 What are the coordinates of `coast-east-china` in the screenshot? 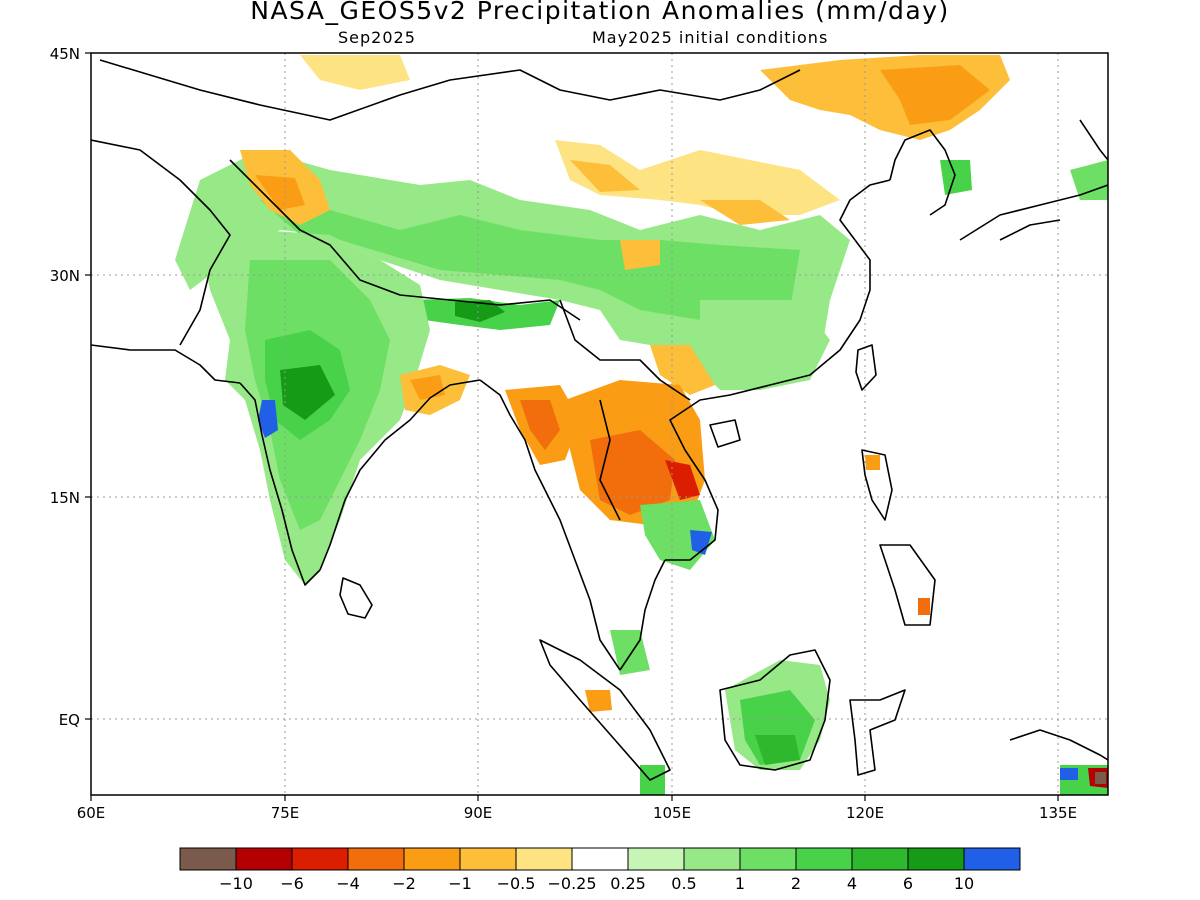 It's located at (865, 210).